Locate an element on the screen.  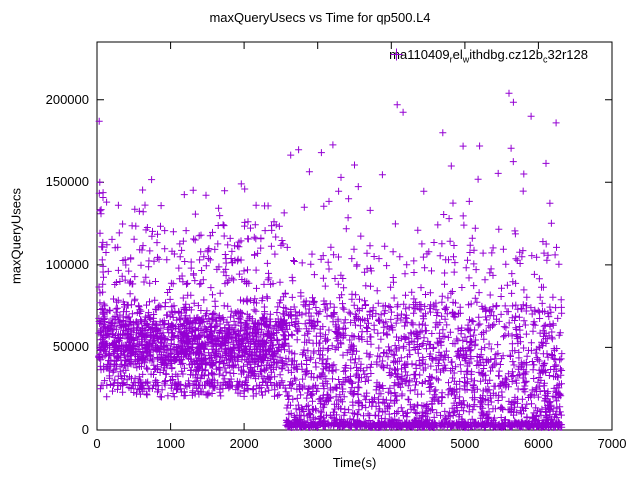
x-tick-label: 3000 is located at coordinates (318, 443).